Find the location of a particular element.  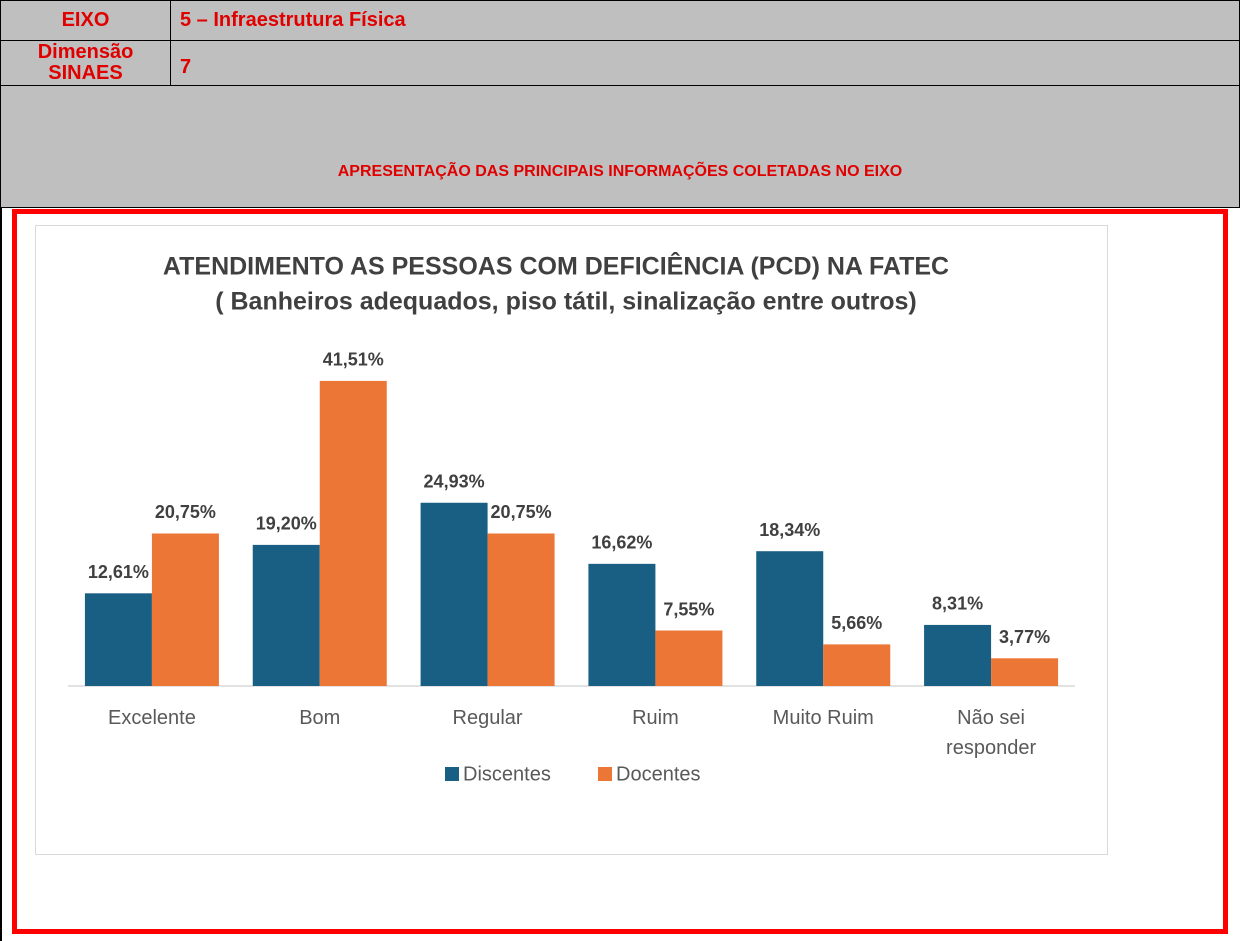

x-tick-label: Não sei responder is located at coordinates (991, 733).